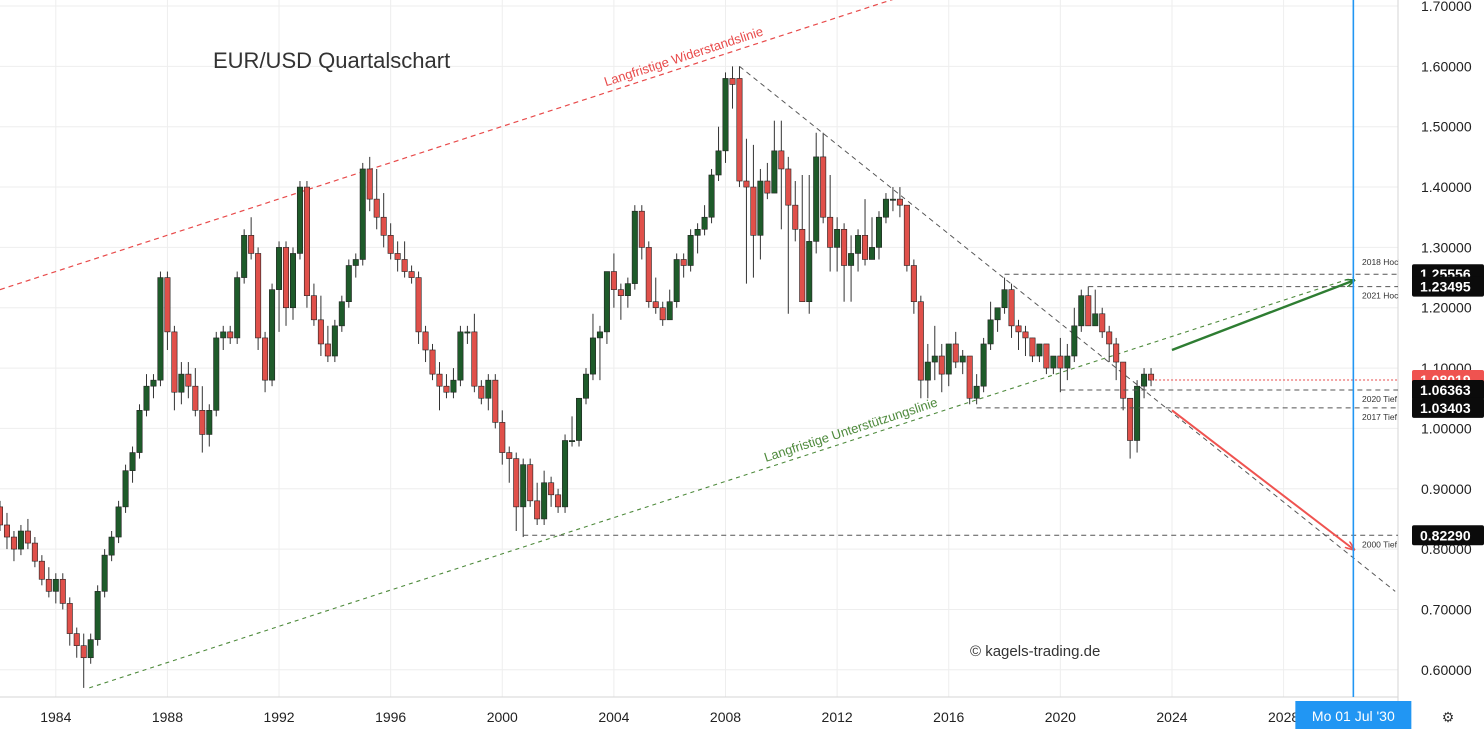  What do you see at coordinates (1035, 651) in the screenshot?
I see `watermark: © kagels-trading.de` at bounding box center [1035, 651].